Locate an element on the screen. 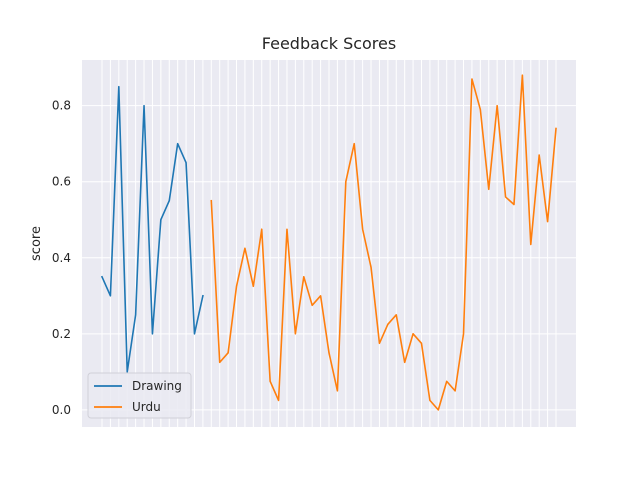 This screenshot has width=640, height=480. legend-label-drawing: Drawing is located at coordinates (157, 386).